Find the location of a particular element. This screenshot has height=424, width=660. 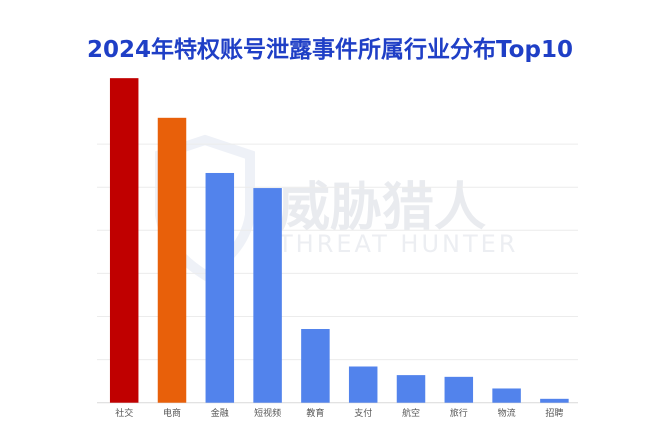

x-tick-label: 社交 is located at coordinates (124, 413).